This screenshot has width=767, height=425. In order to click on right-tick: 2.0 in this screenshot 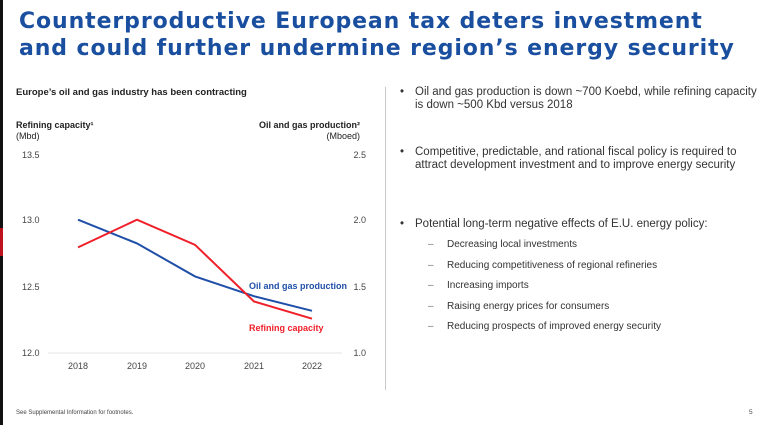, I will do `click(359, 220)`.